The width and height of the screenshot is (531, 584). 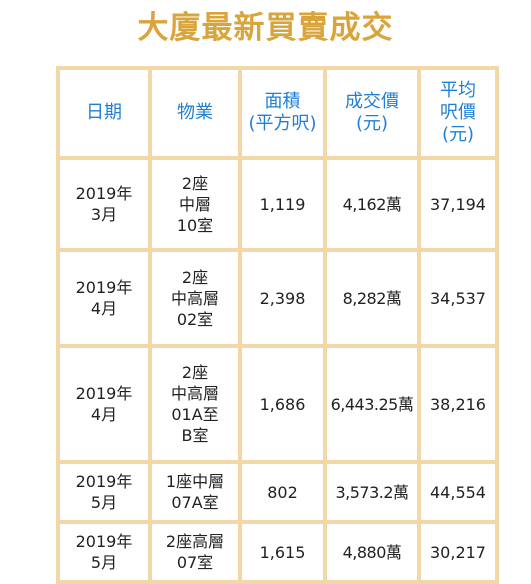 What do you see at coordinates (372, 552) in the screenshot?
I see `cell-price: 4,880萬` at bounding box center [372, 552].